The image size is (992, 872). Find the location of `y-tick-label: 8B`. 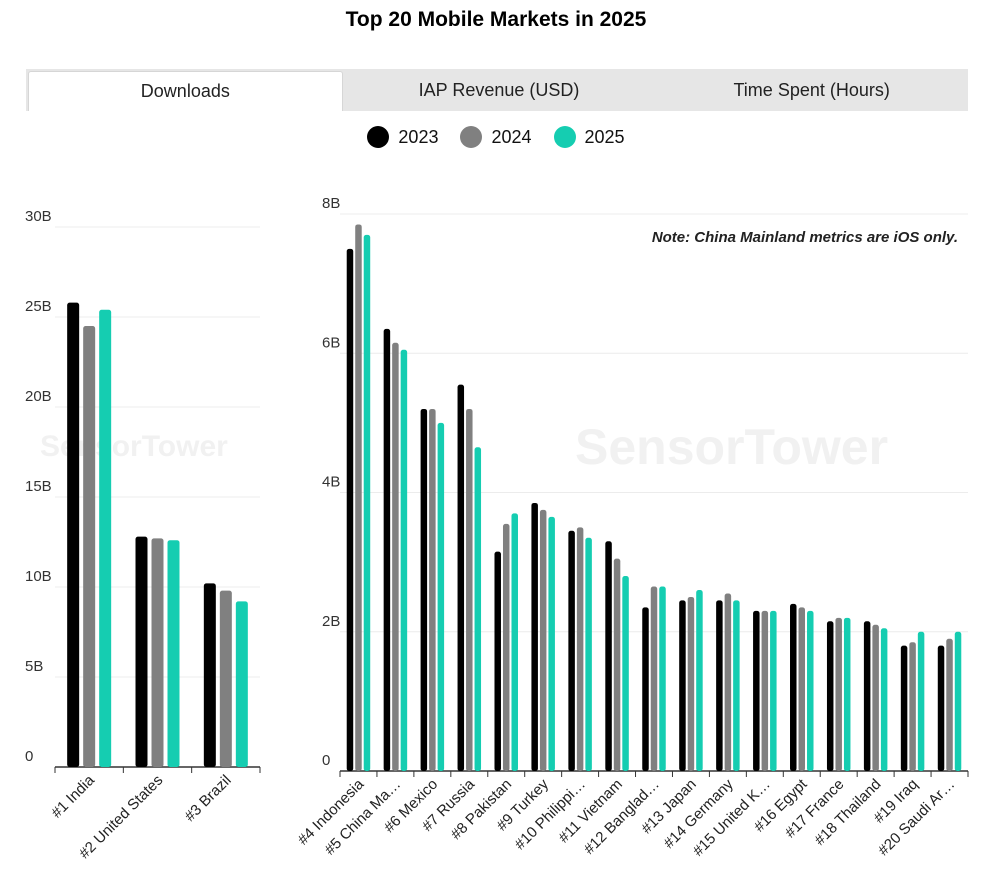

y-tick-label: 8B is located at coordinates (331, 203).